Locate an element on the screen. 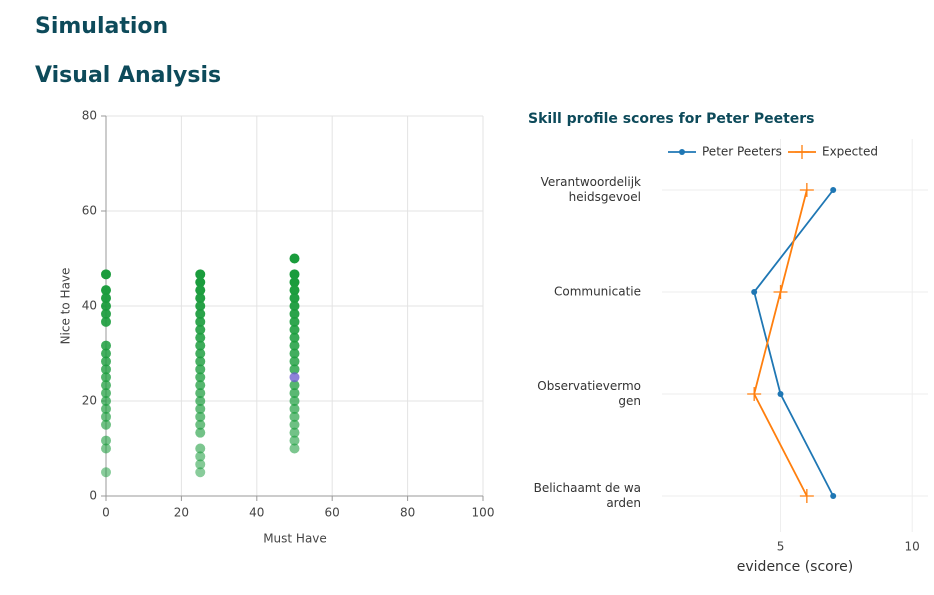 The image size is (934, 595). x-tick-label: 5 is located at coordinates (781, 547).